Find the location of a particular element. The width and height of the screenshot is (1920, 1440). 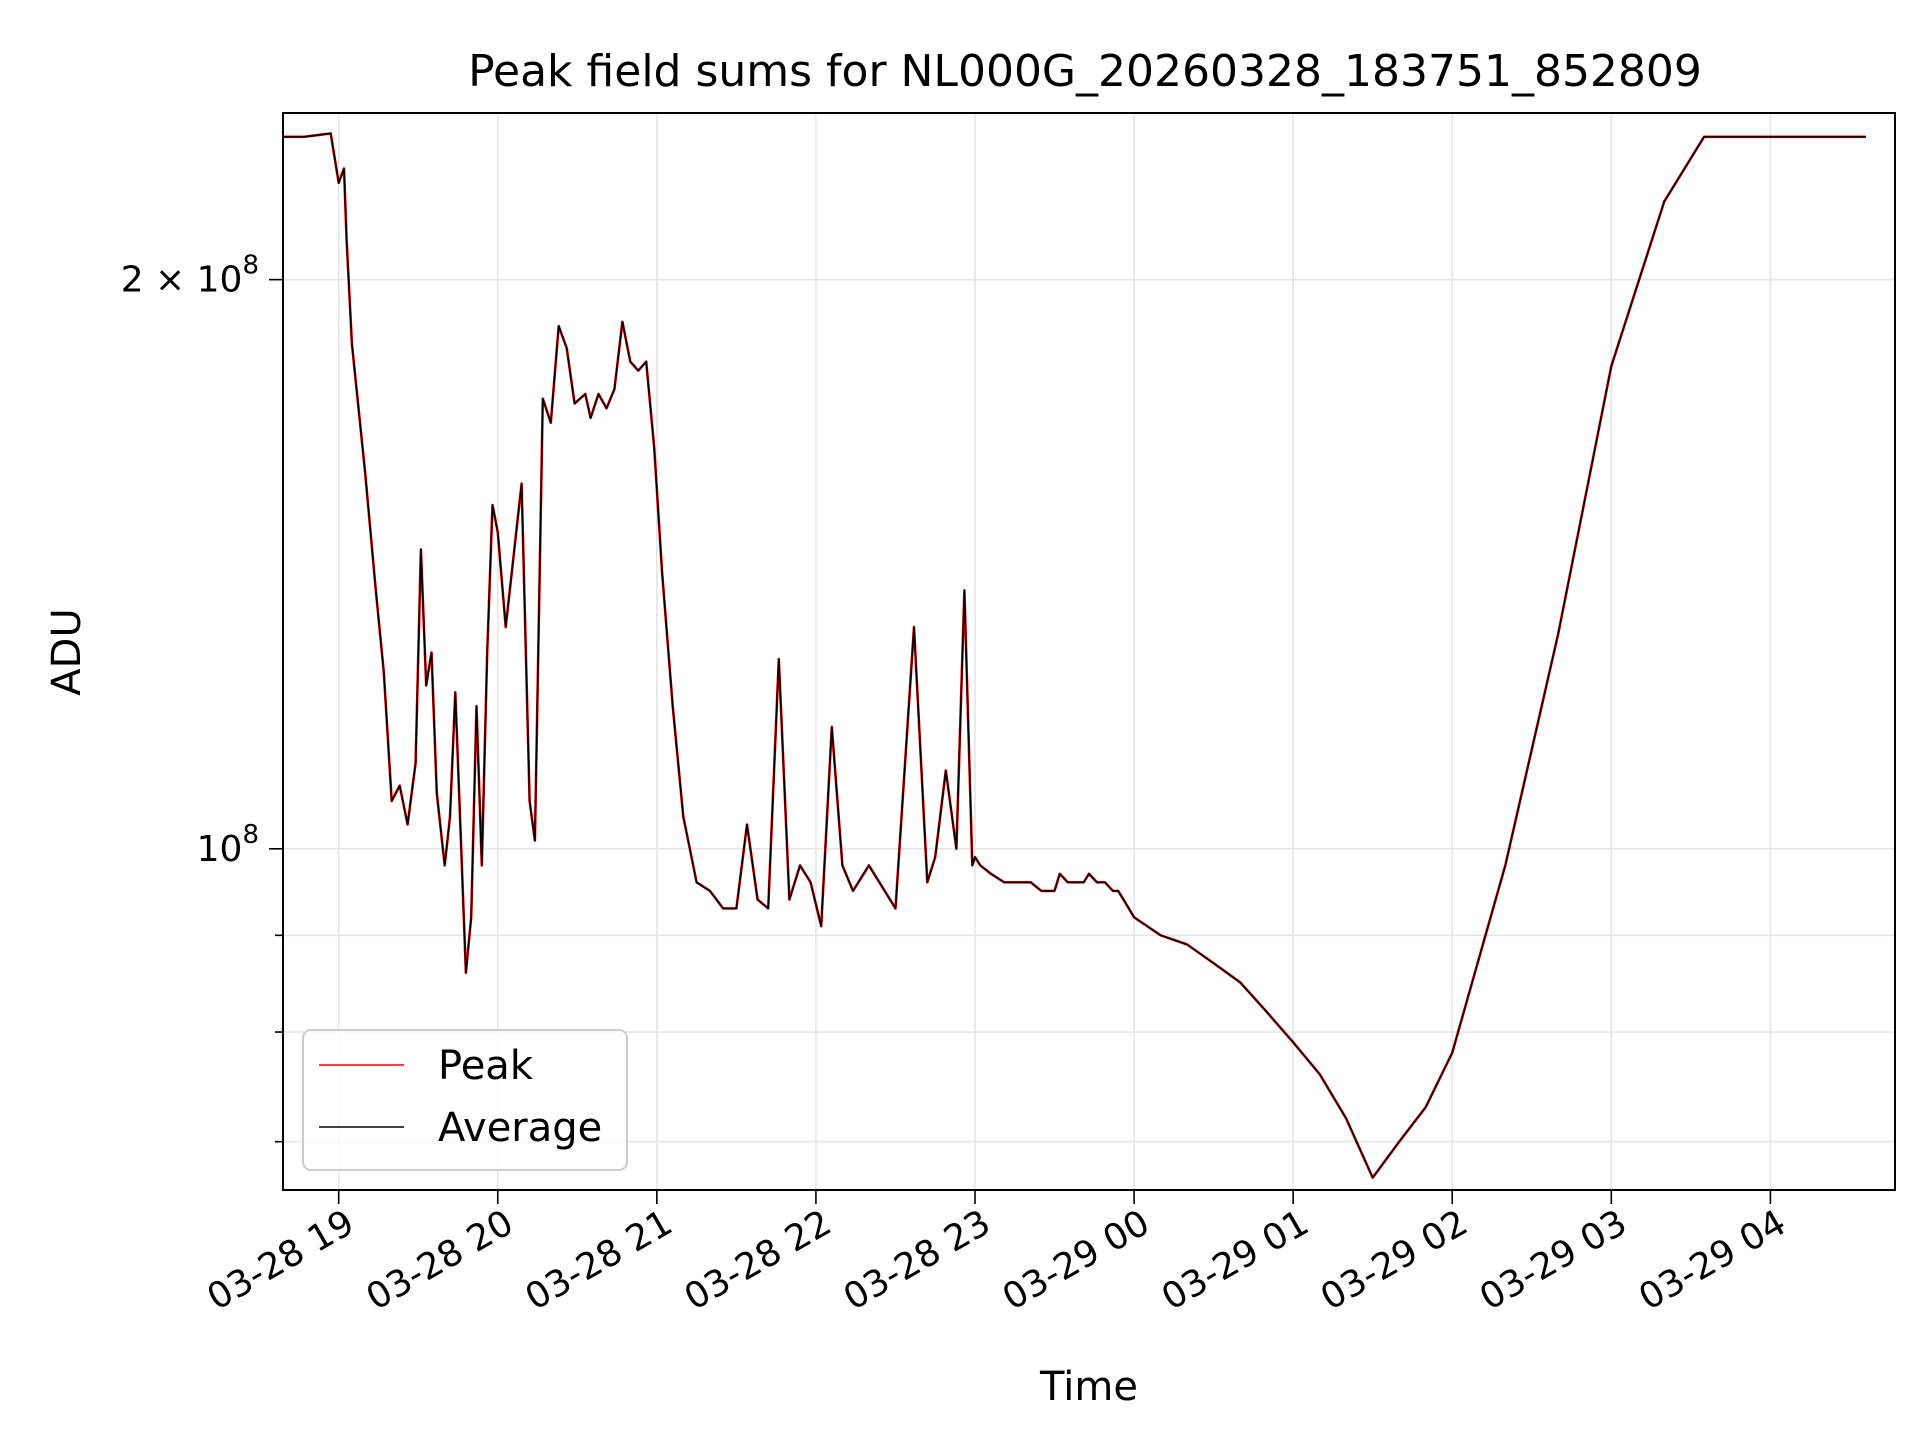

y-tick-label: 2 × 108 is located at coordinates (190, 276).